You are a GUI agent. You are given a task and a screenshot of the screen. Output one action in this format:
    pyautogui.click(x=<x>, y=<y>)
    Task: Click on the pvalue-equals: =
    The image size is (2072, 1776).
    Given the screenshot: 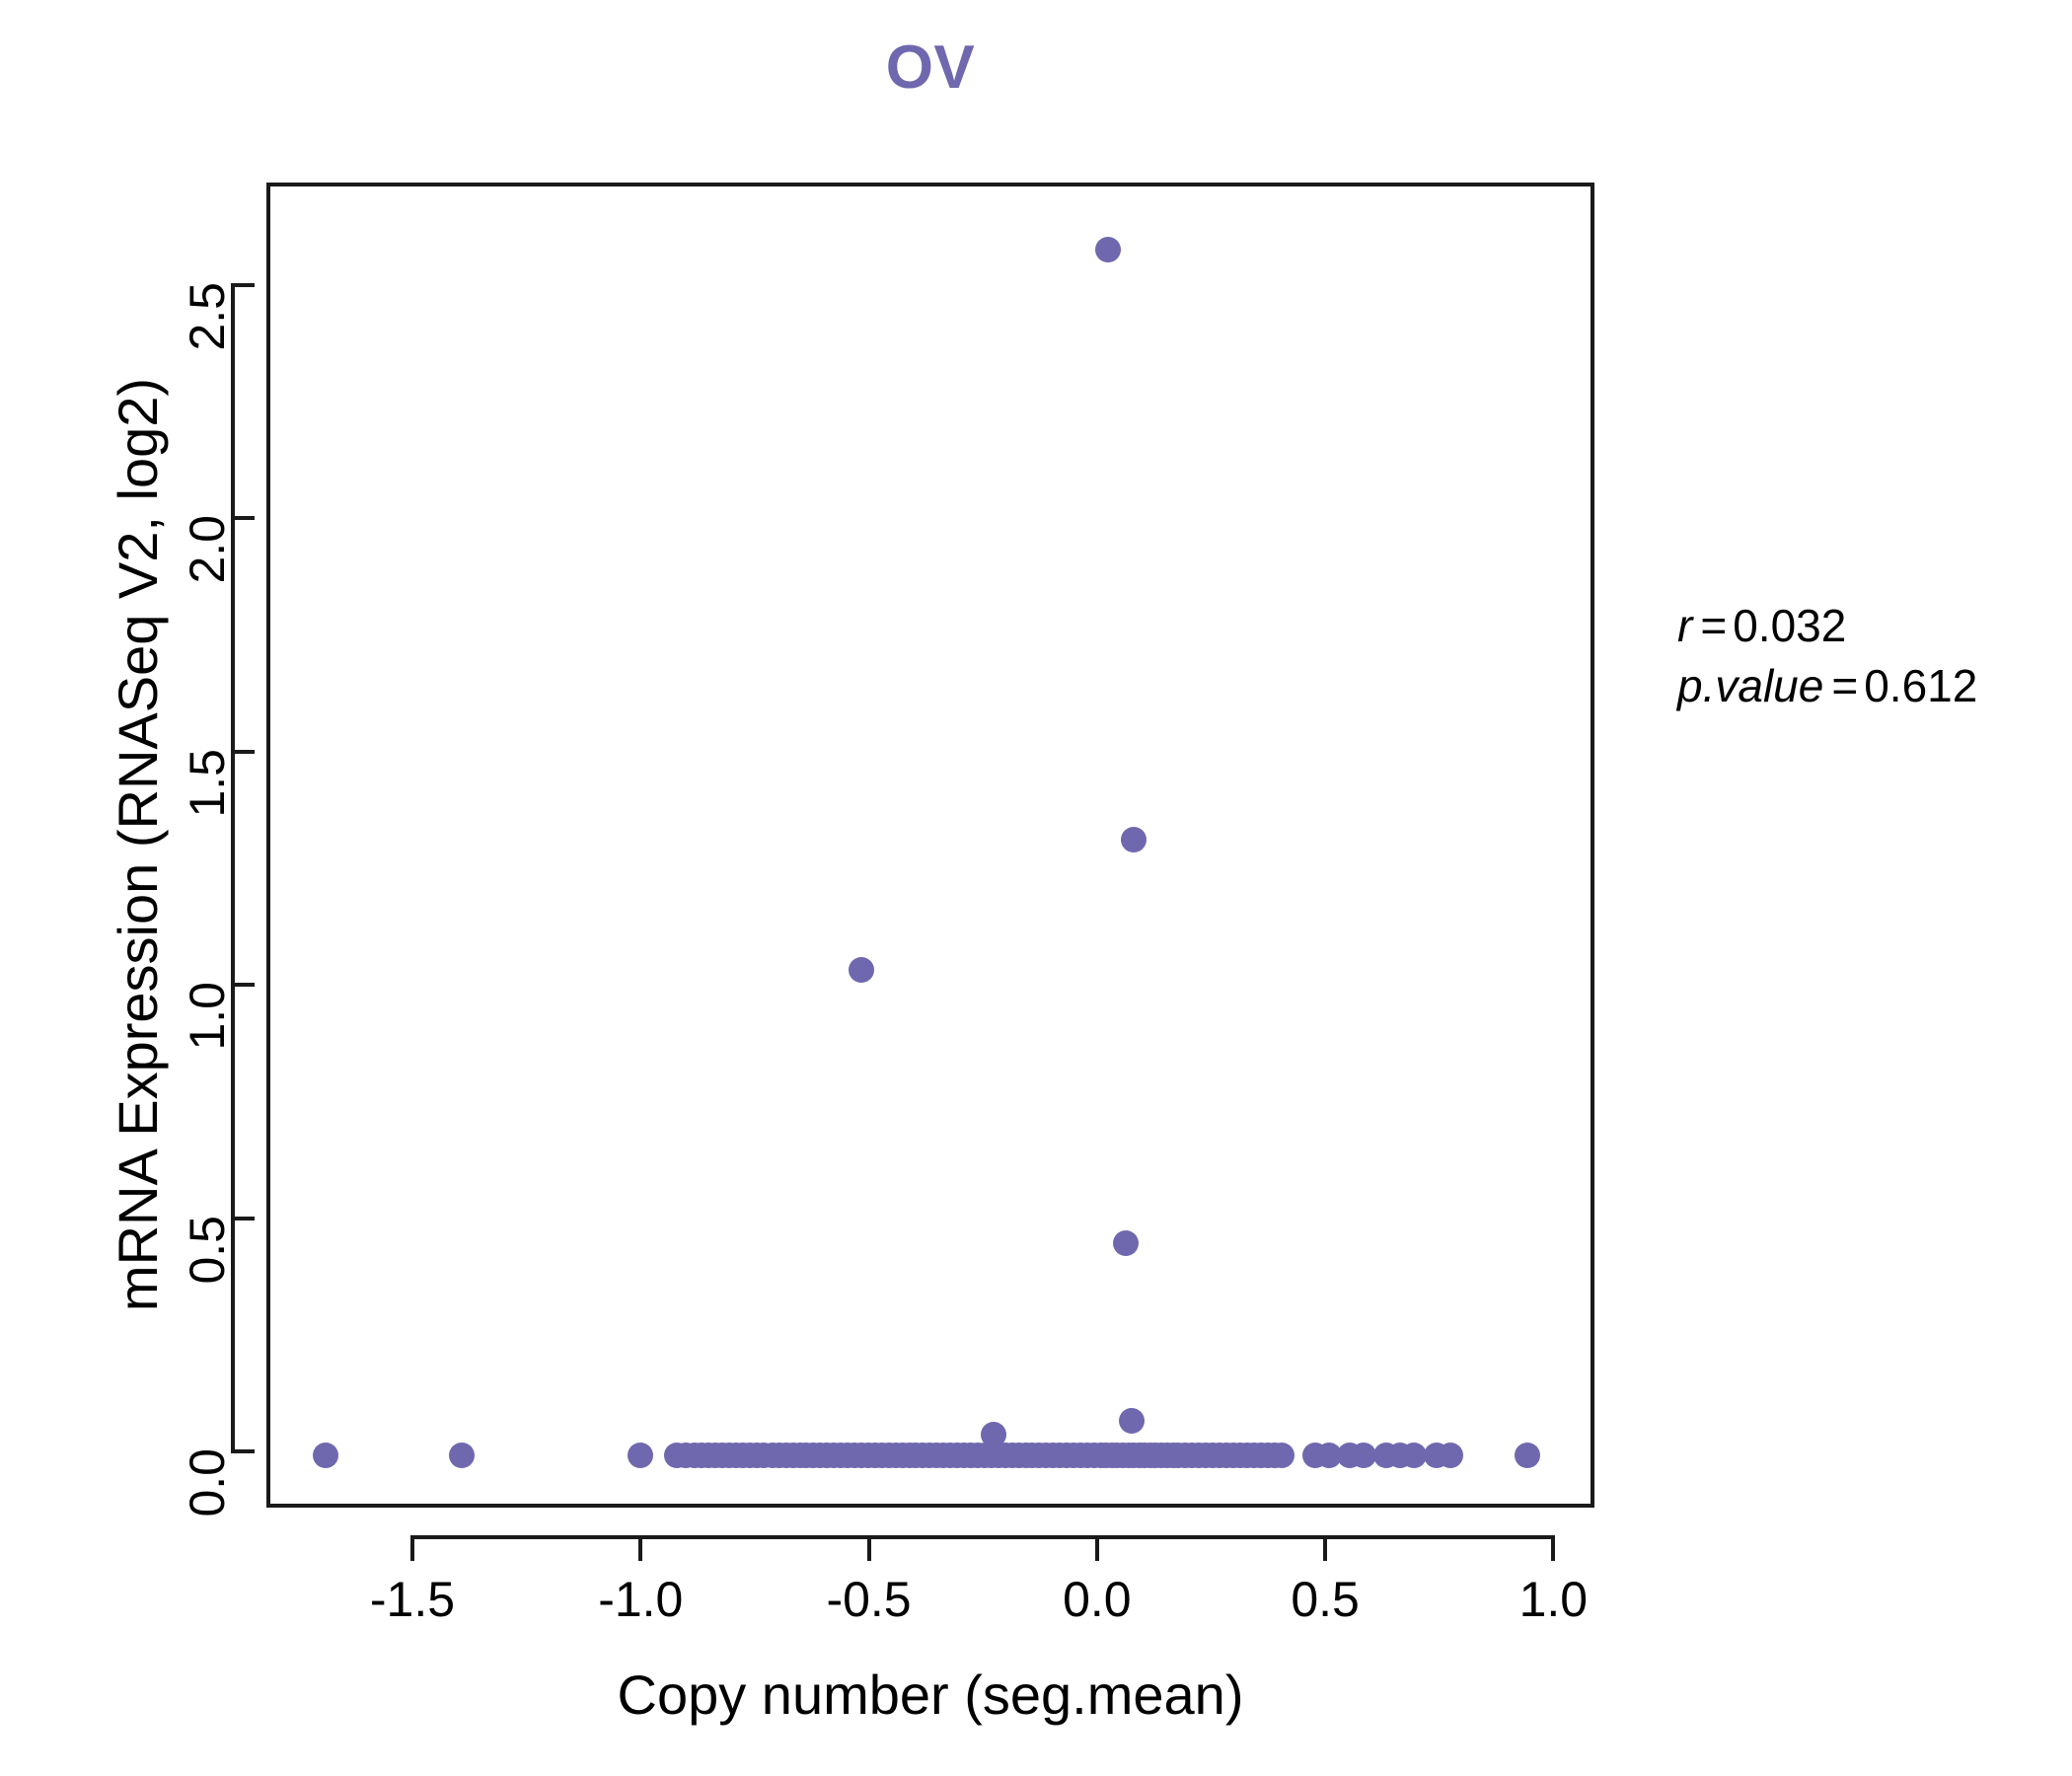 What is the action you would take?
    pyautogui.click(x=1845, y=686)
    